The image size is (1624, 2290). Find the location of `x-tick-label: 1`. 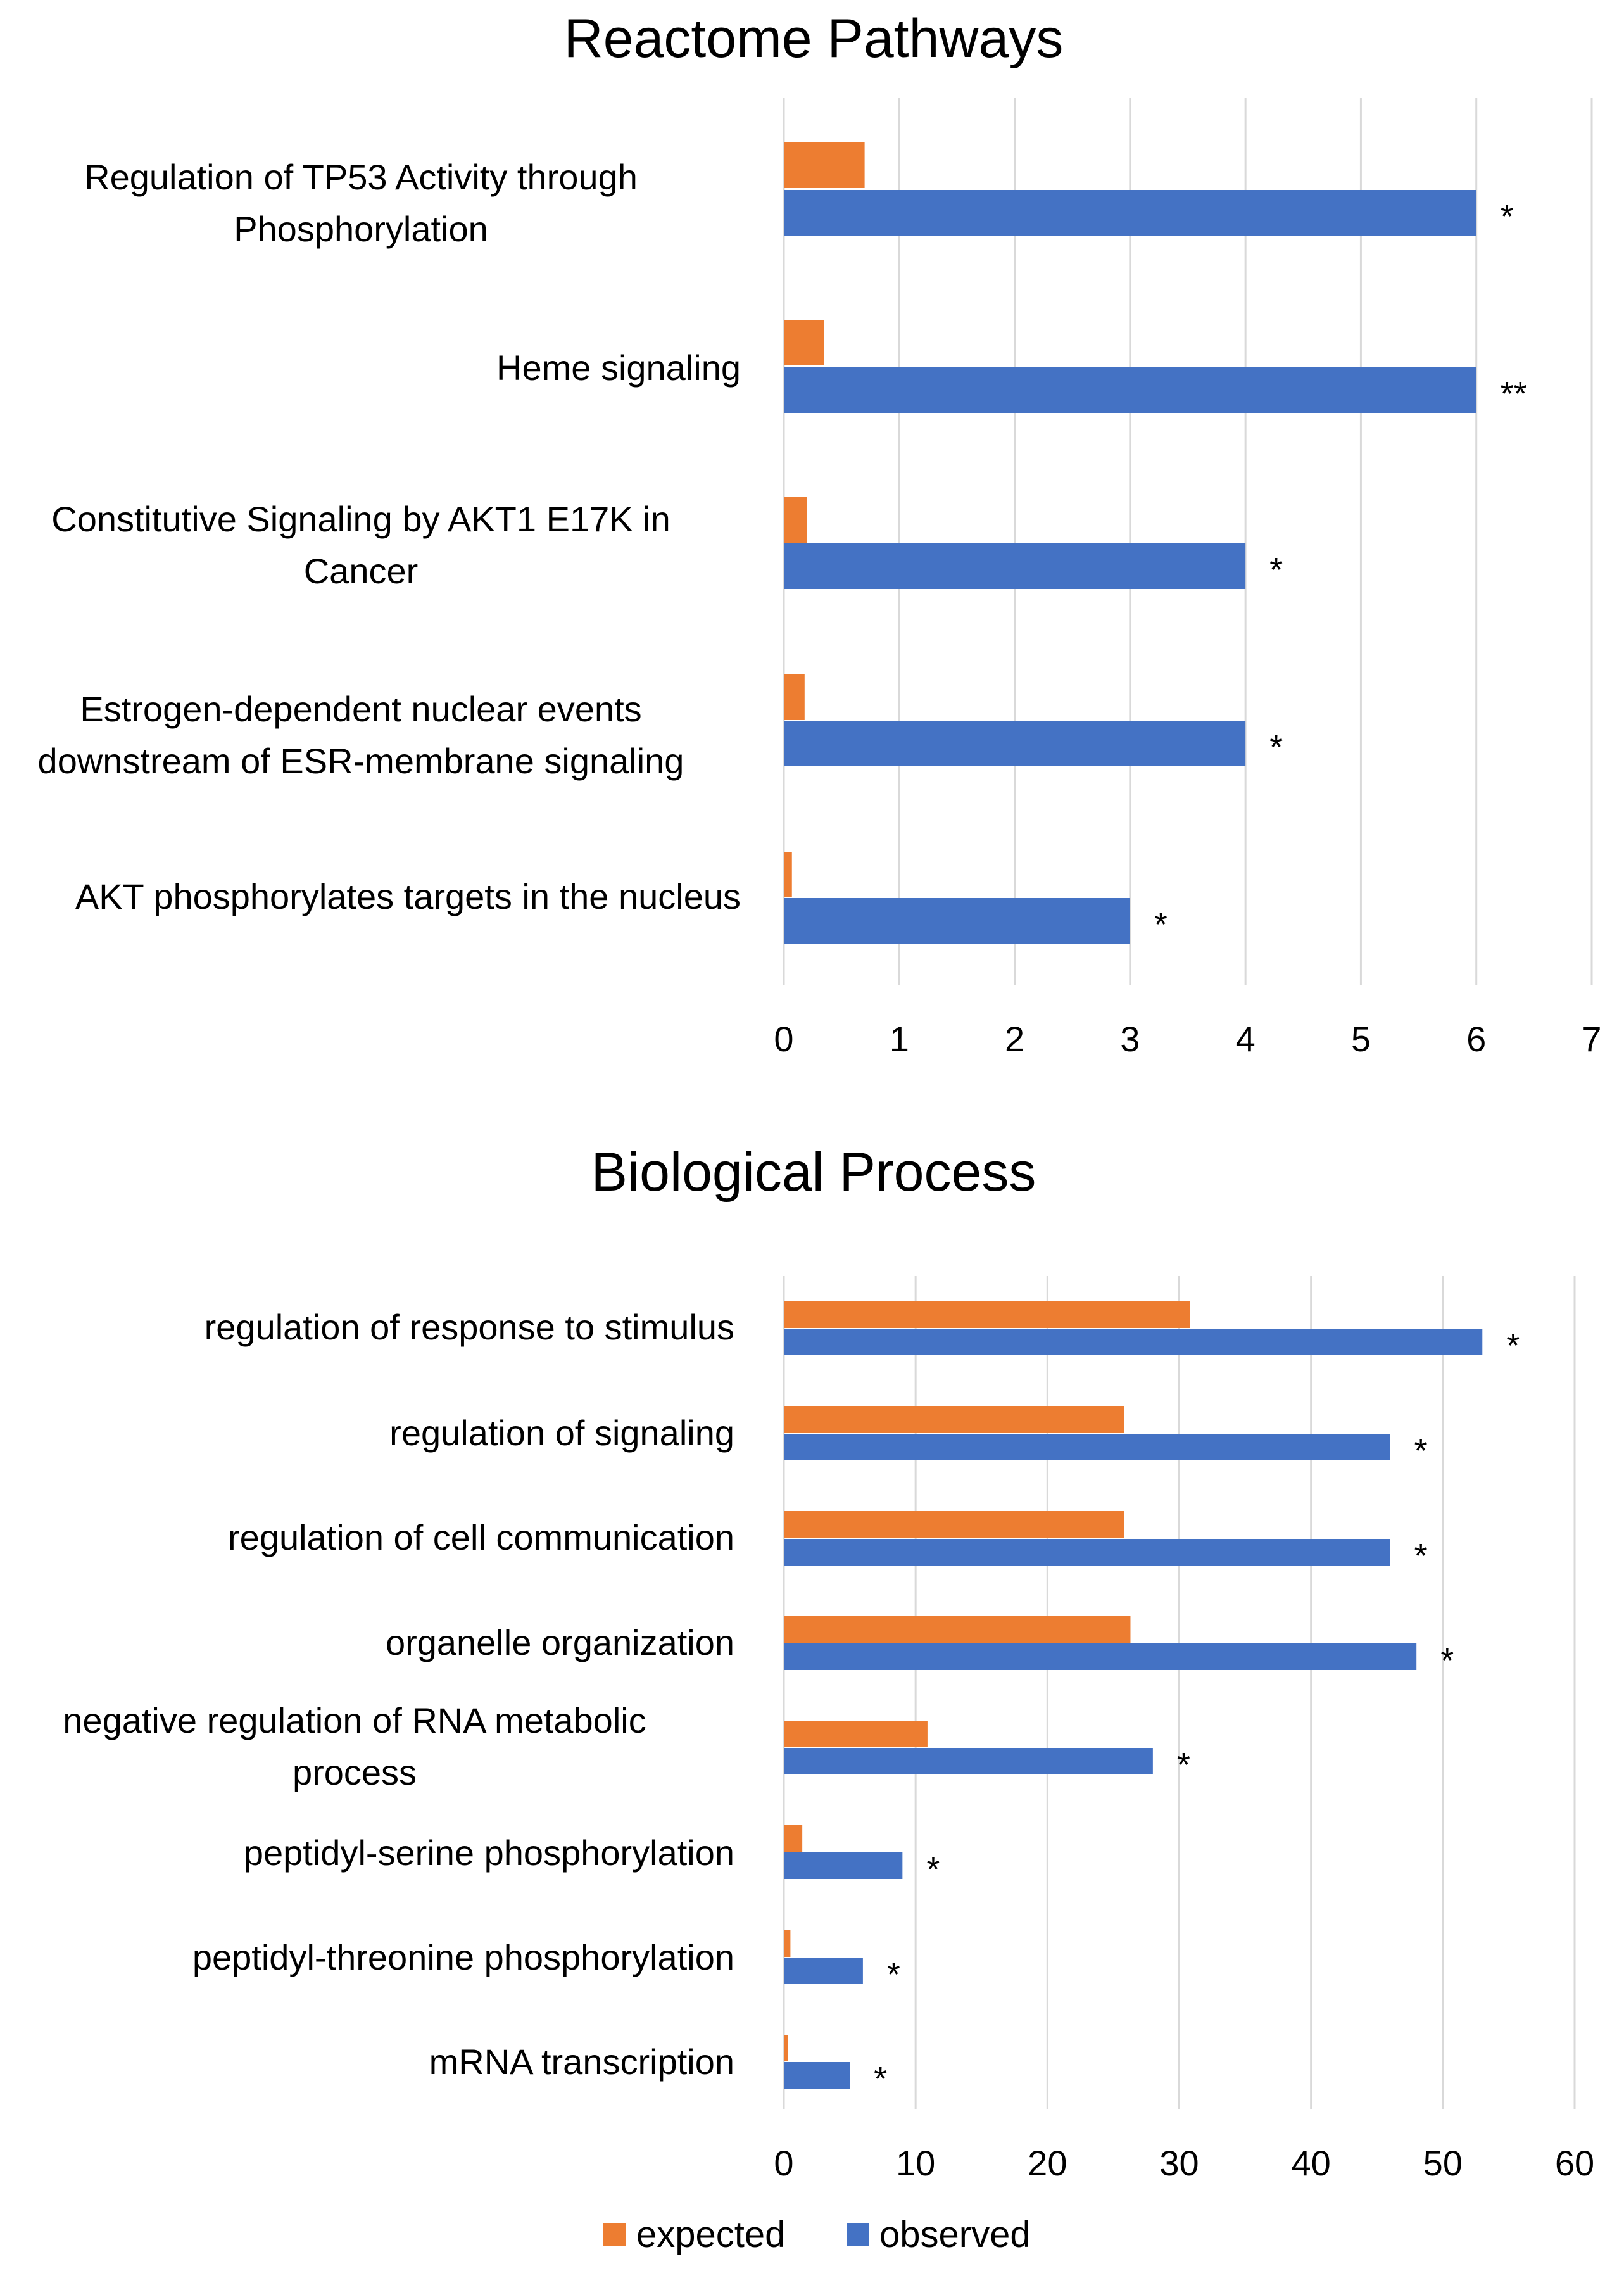

x-tick-label: 1 is located at coordinates (900, 1039).